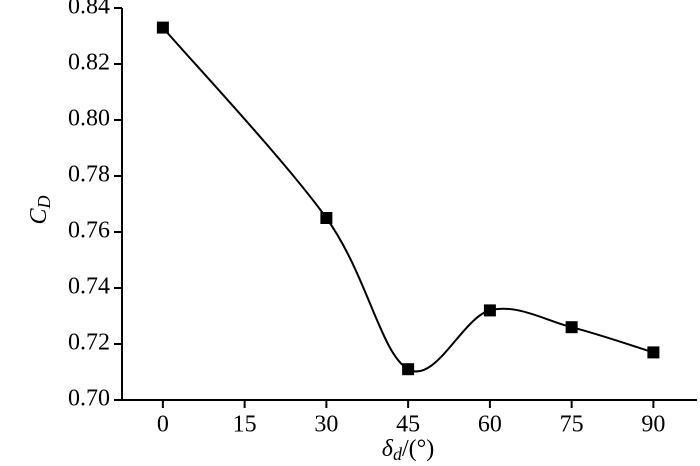 Image resolution: width=700 pixels, height=466 pixels. Describe the element at coordinates (39, 216) in the screenshot. I see `y-label-main: C` at that location.